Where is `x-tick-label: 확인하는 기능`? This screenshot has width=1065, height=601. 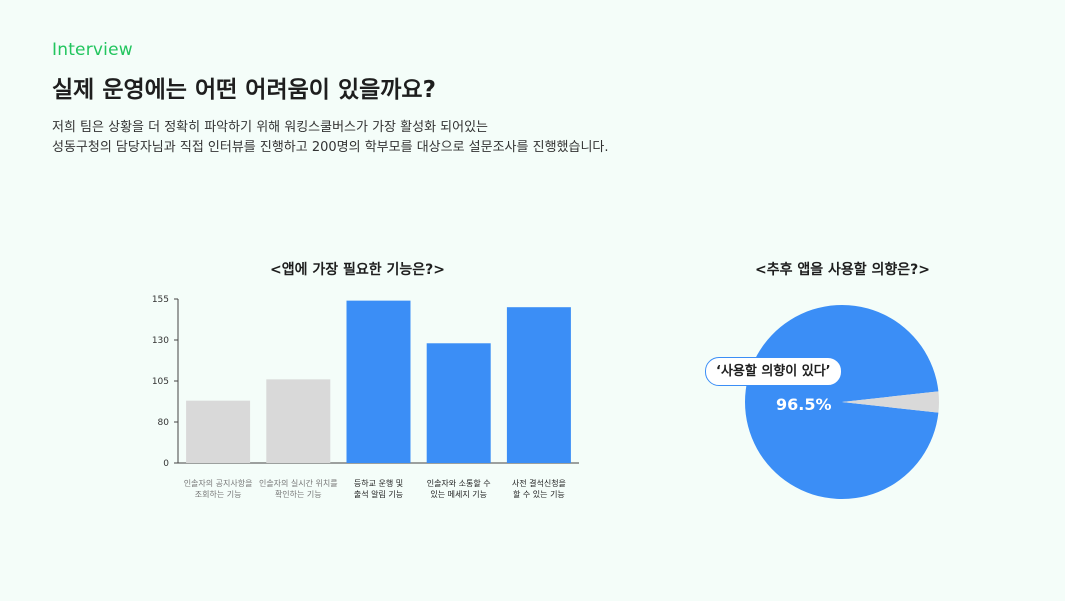 x-tick-label: 확인하는 기능 is located at coordinates (298, 494).